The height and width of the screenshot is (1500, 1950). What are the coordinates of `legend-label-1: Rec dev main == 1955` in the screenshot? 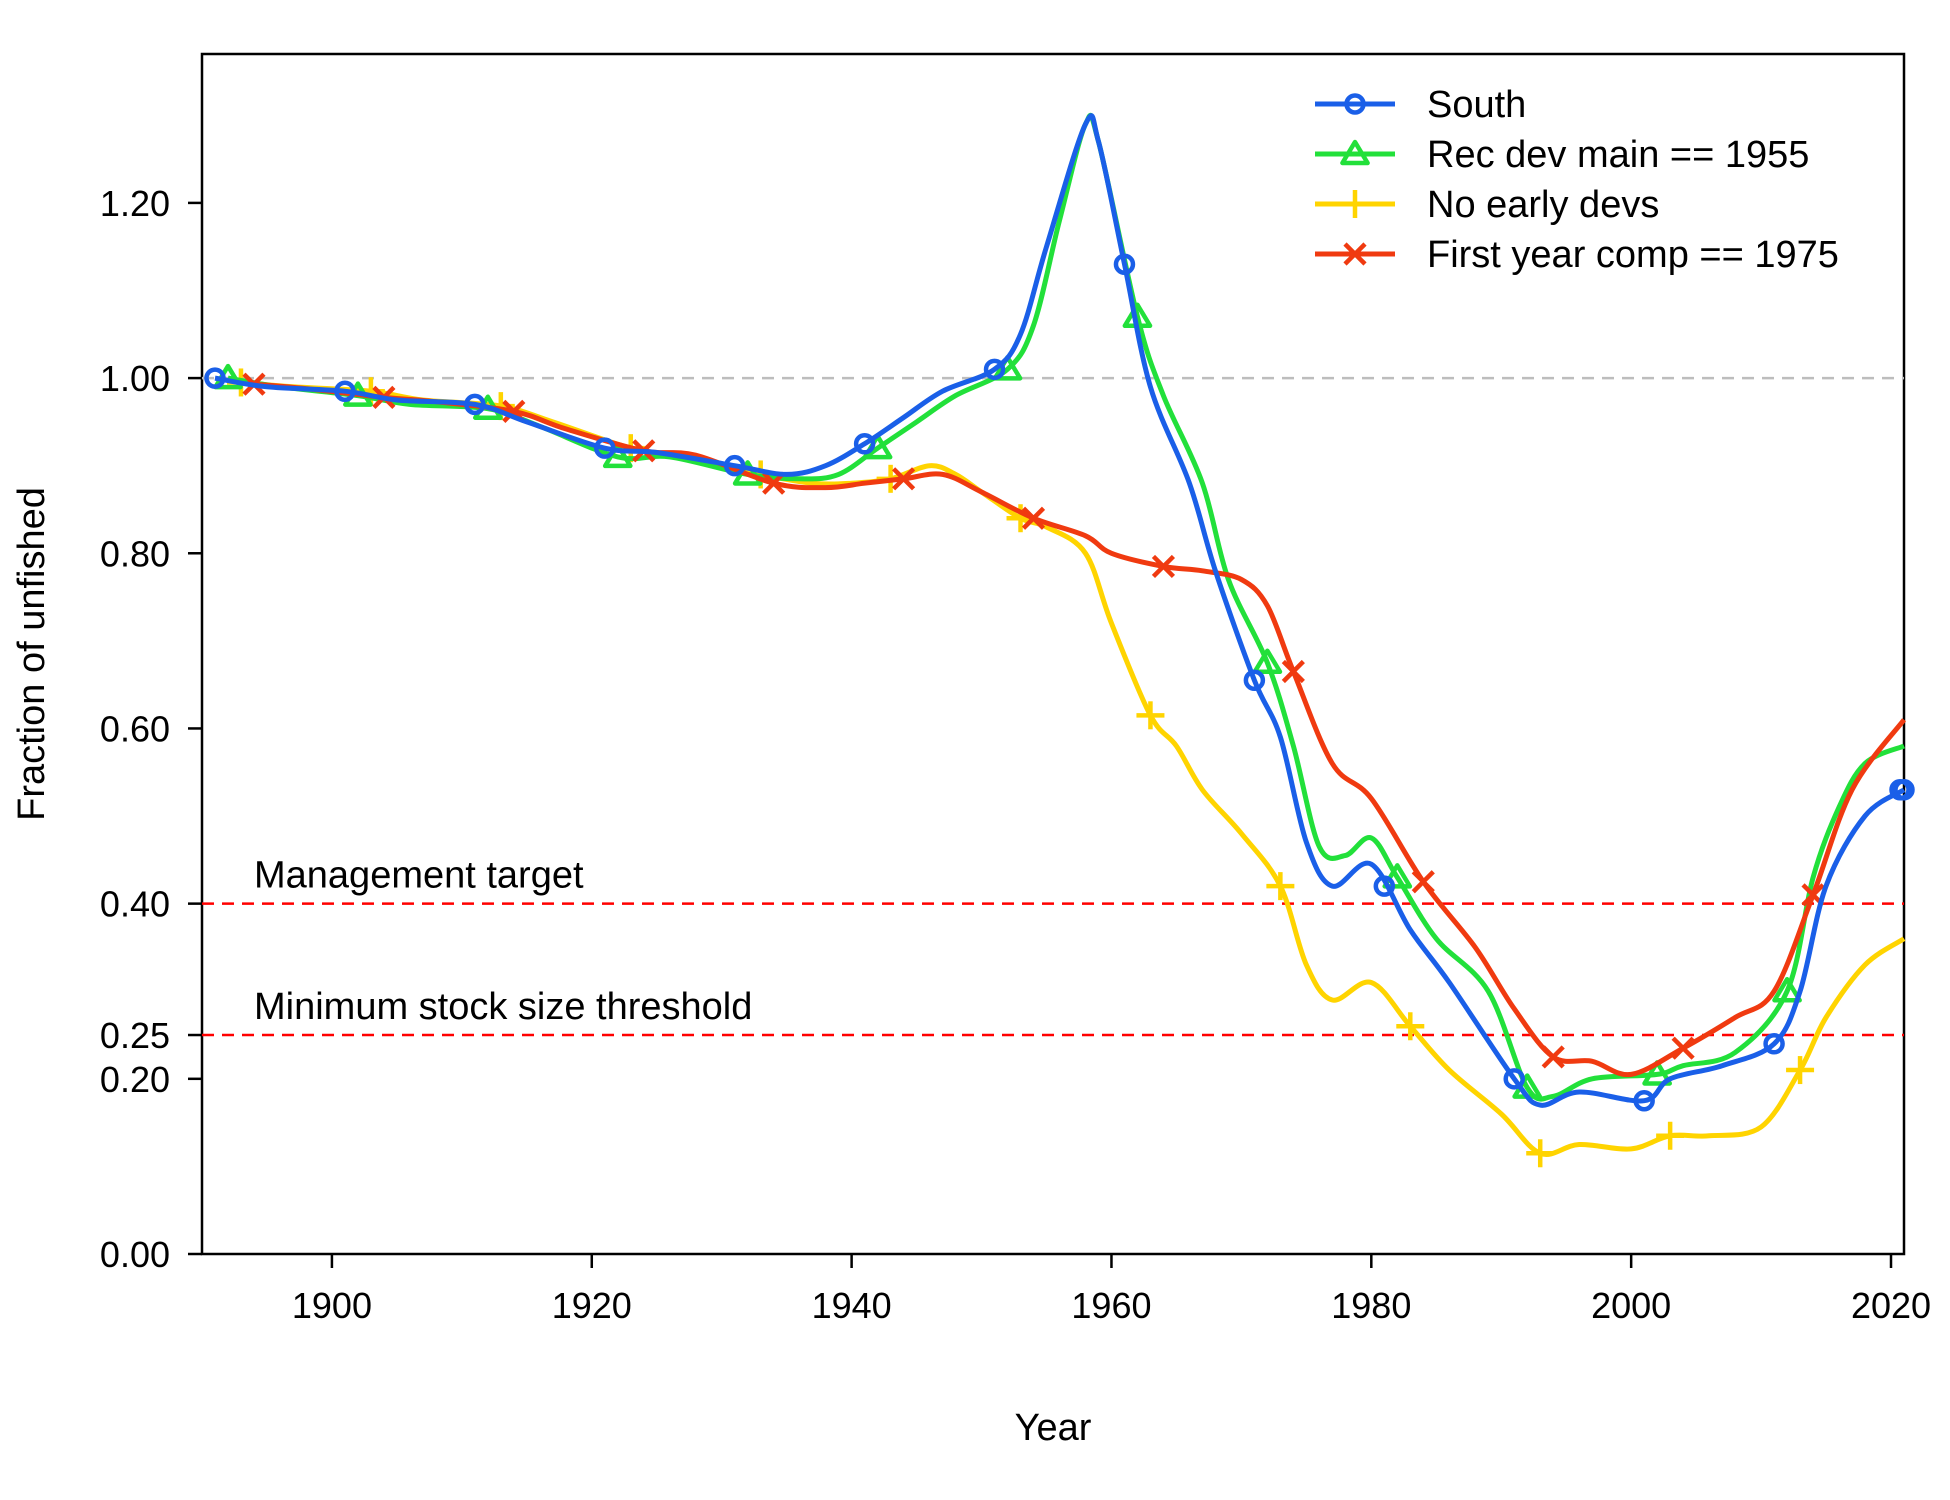 It's located at (1618, 155).